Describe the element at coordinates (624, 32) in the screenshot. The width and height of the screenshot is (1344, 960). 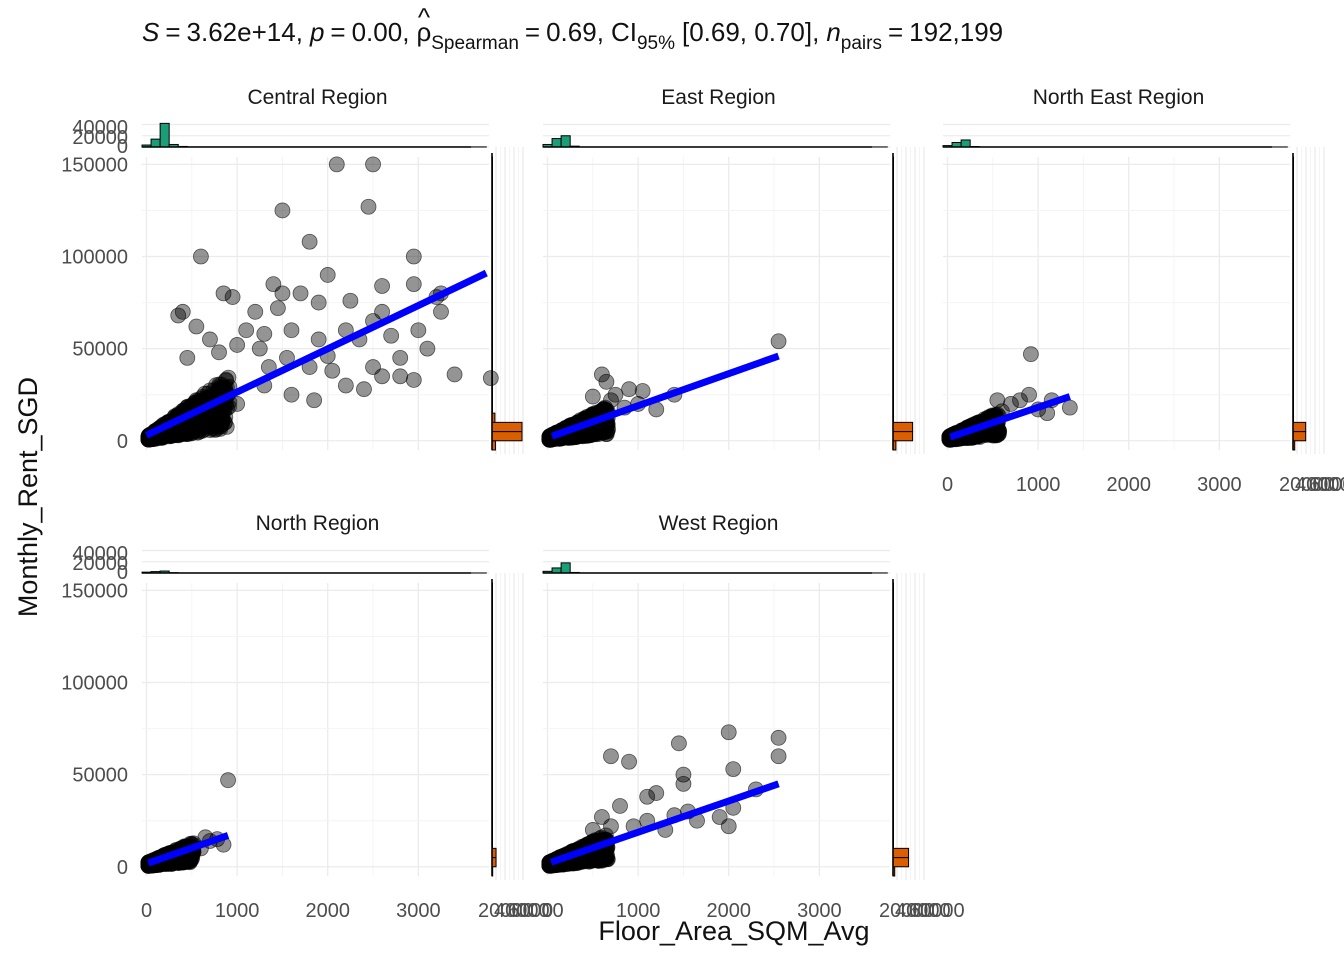
I see `title-ci-symbol: CI` at that location.